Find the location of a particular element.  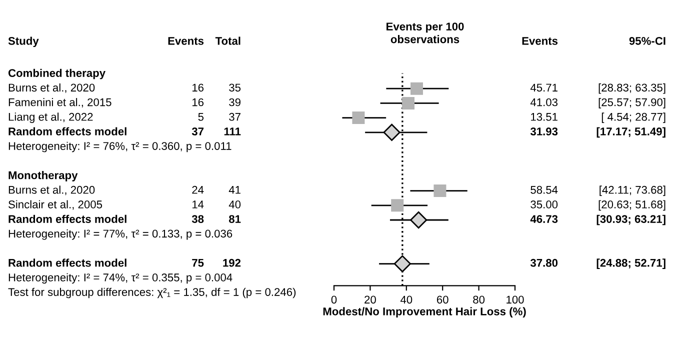

x-axis-title: Modest/No Improvement Hair Loss (%) is located at coordinates (424, 312).